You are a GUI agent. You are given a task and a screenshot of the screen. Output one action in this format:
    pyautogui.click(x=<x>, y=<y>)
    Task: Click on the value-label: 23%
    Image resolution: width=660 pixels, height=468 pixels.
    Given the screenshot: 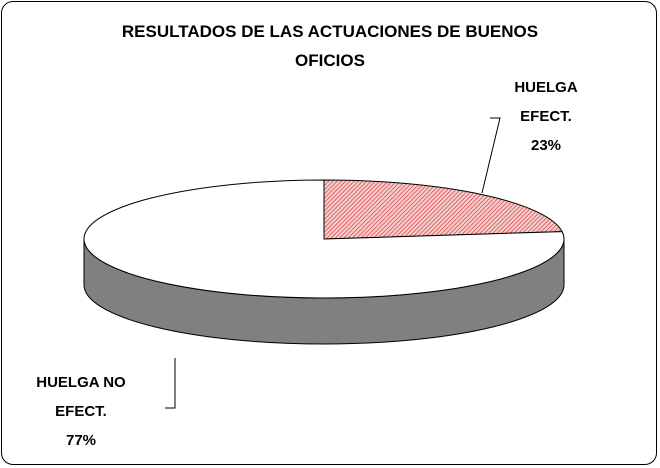 What is the action you would take?
    pyautogui.click(x=546, y=145)
    